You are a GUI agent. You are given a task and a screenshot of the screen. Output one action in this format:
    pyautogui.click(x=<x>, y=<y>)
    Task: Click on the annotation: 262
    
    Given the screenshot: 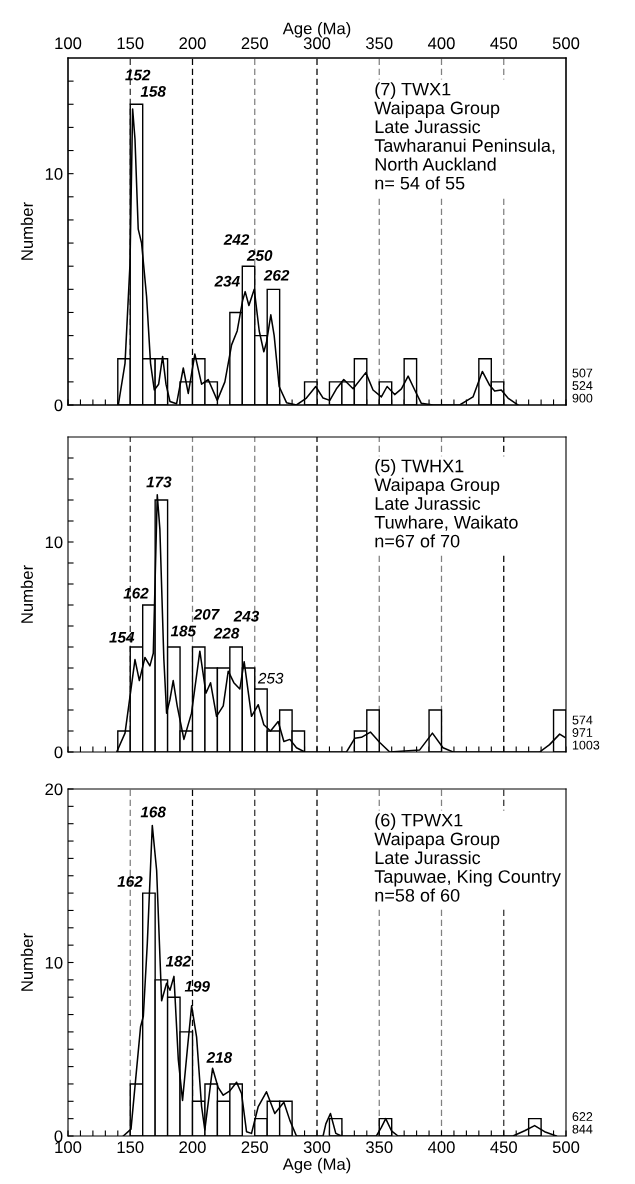 What is the action you would take?
    pyautogui.click(x=276, y=275)
    